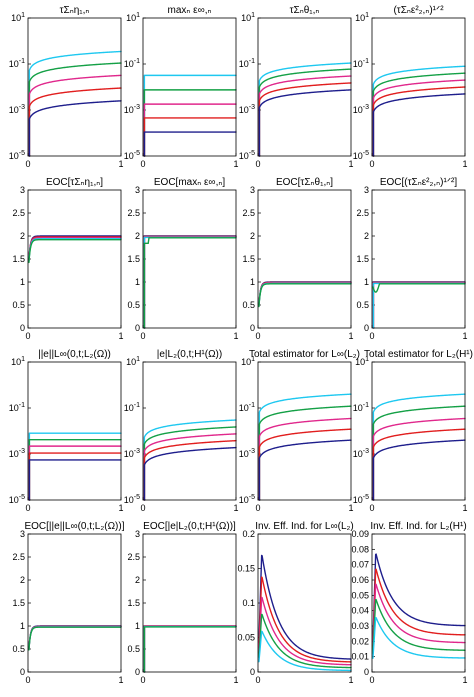  Describe the element at coordinates (360, 595) in the screenshot. I see `y-tick-label: 0.05` at that location.